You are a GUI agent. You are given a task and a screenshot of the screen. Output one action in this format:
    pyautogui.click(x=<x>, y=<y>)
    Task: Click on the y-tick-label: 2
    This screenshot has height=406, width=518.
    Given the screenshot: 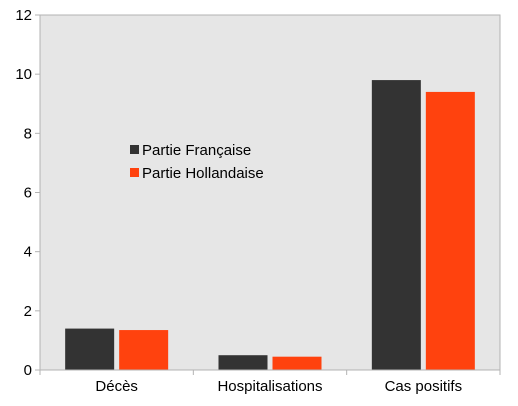 What is the action you would take?
    pyautogui.click(x=28, y=311)
    